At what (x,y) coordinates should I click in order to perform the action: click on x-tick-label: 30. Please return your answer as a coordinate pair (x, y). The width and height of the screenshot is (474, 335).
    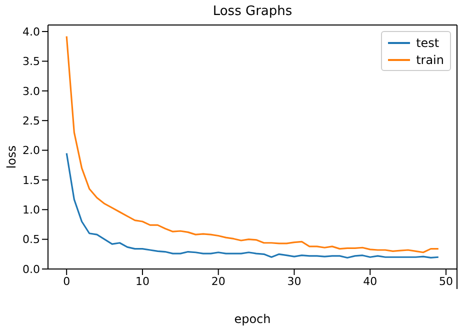
    Looking at the image, I should click on (294, 281).